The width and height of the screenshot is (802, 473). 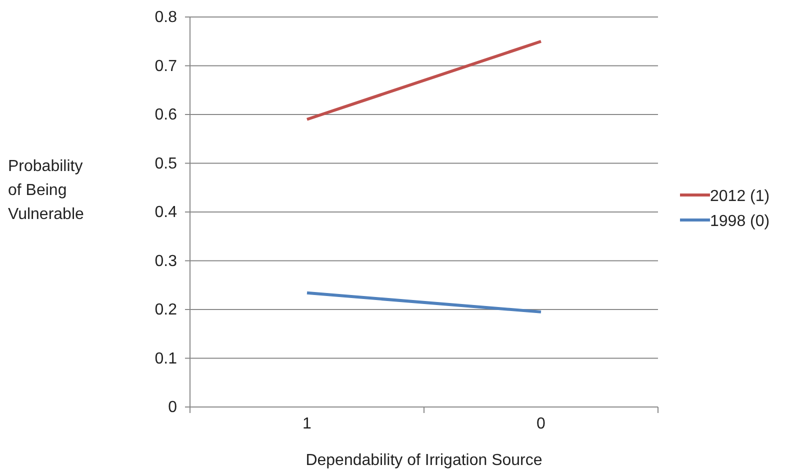 What do you see at coordinates (166, 261) in the screenshot?
I see `y-tick-label: 0.3` at bounding box center [166, 261].